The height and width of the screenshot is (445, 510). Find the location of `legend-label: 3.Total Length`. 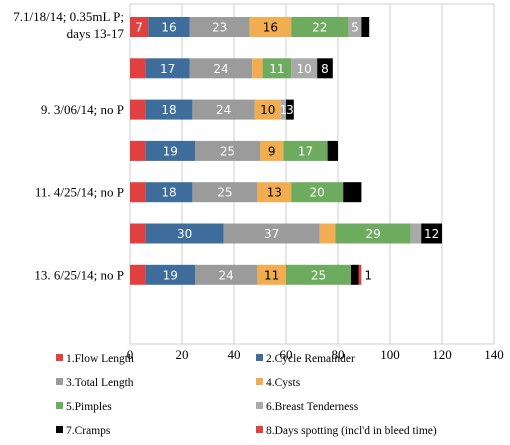

legend-label: 3.Total Length is located at coordinates (100, 383).